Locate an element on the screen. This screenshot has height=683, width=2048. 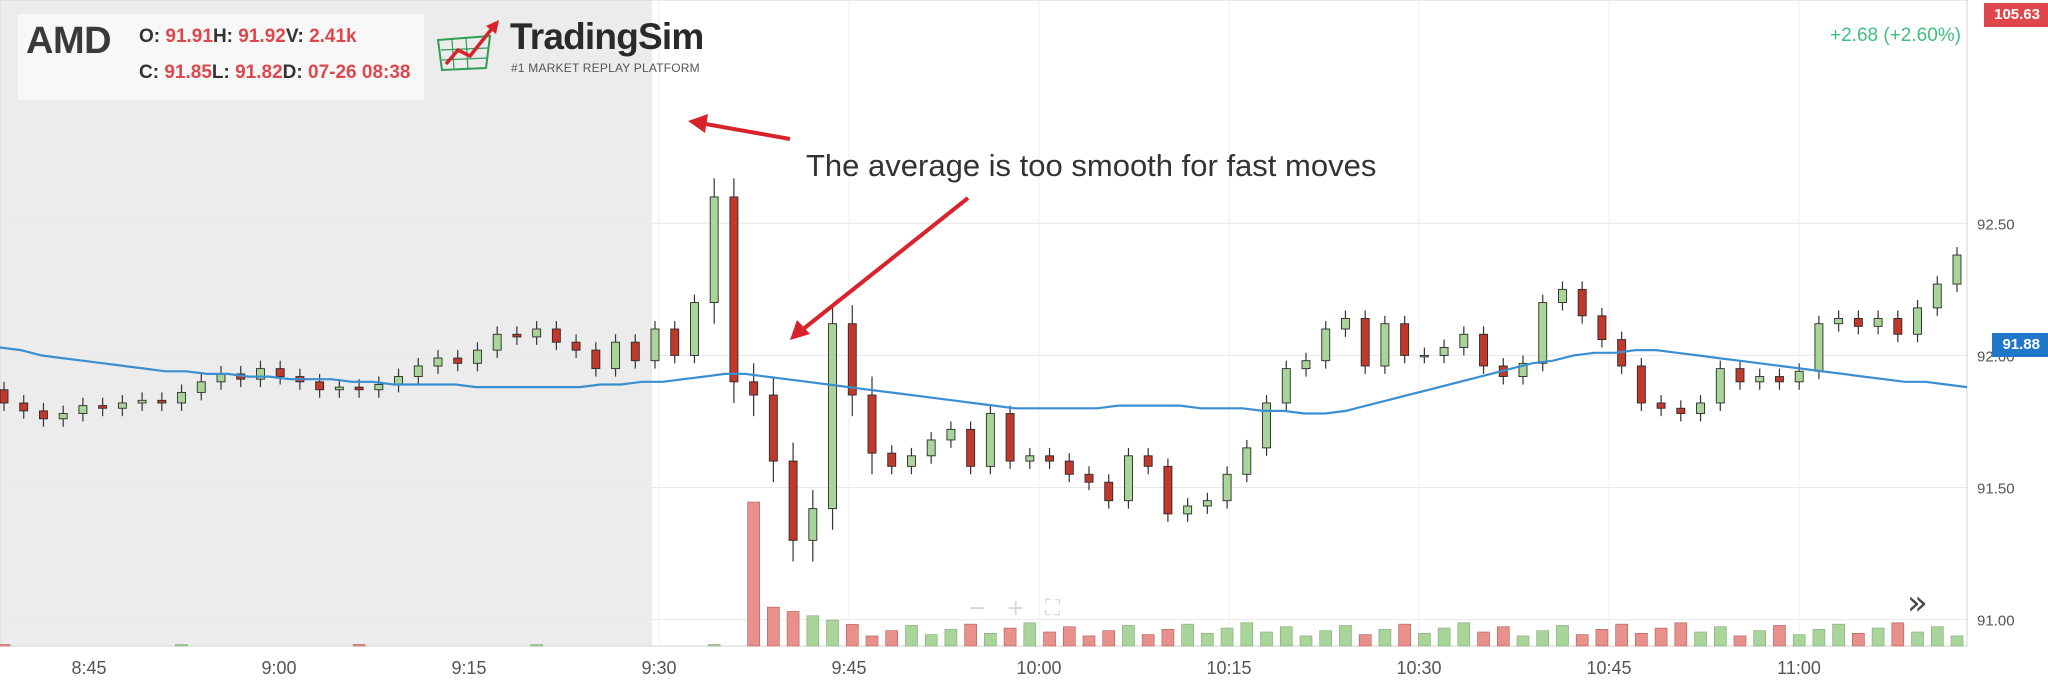
open-value: 91.91 is located at coordinates (189, 36).